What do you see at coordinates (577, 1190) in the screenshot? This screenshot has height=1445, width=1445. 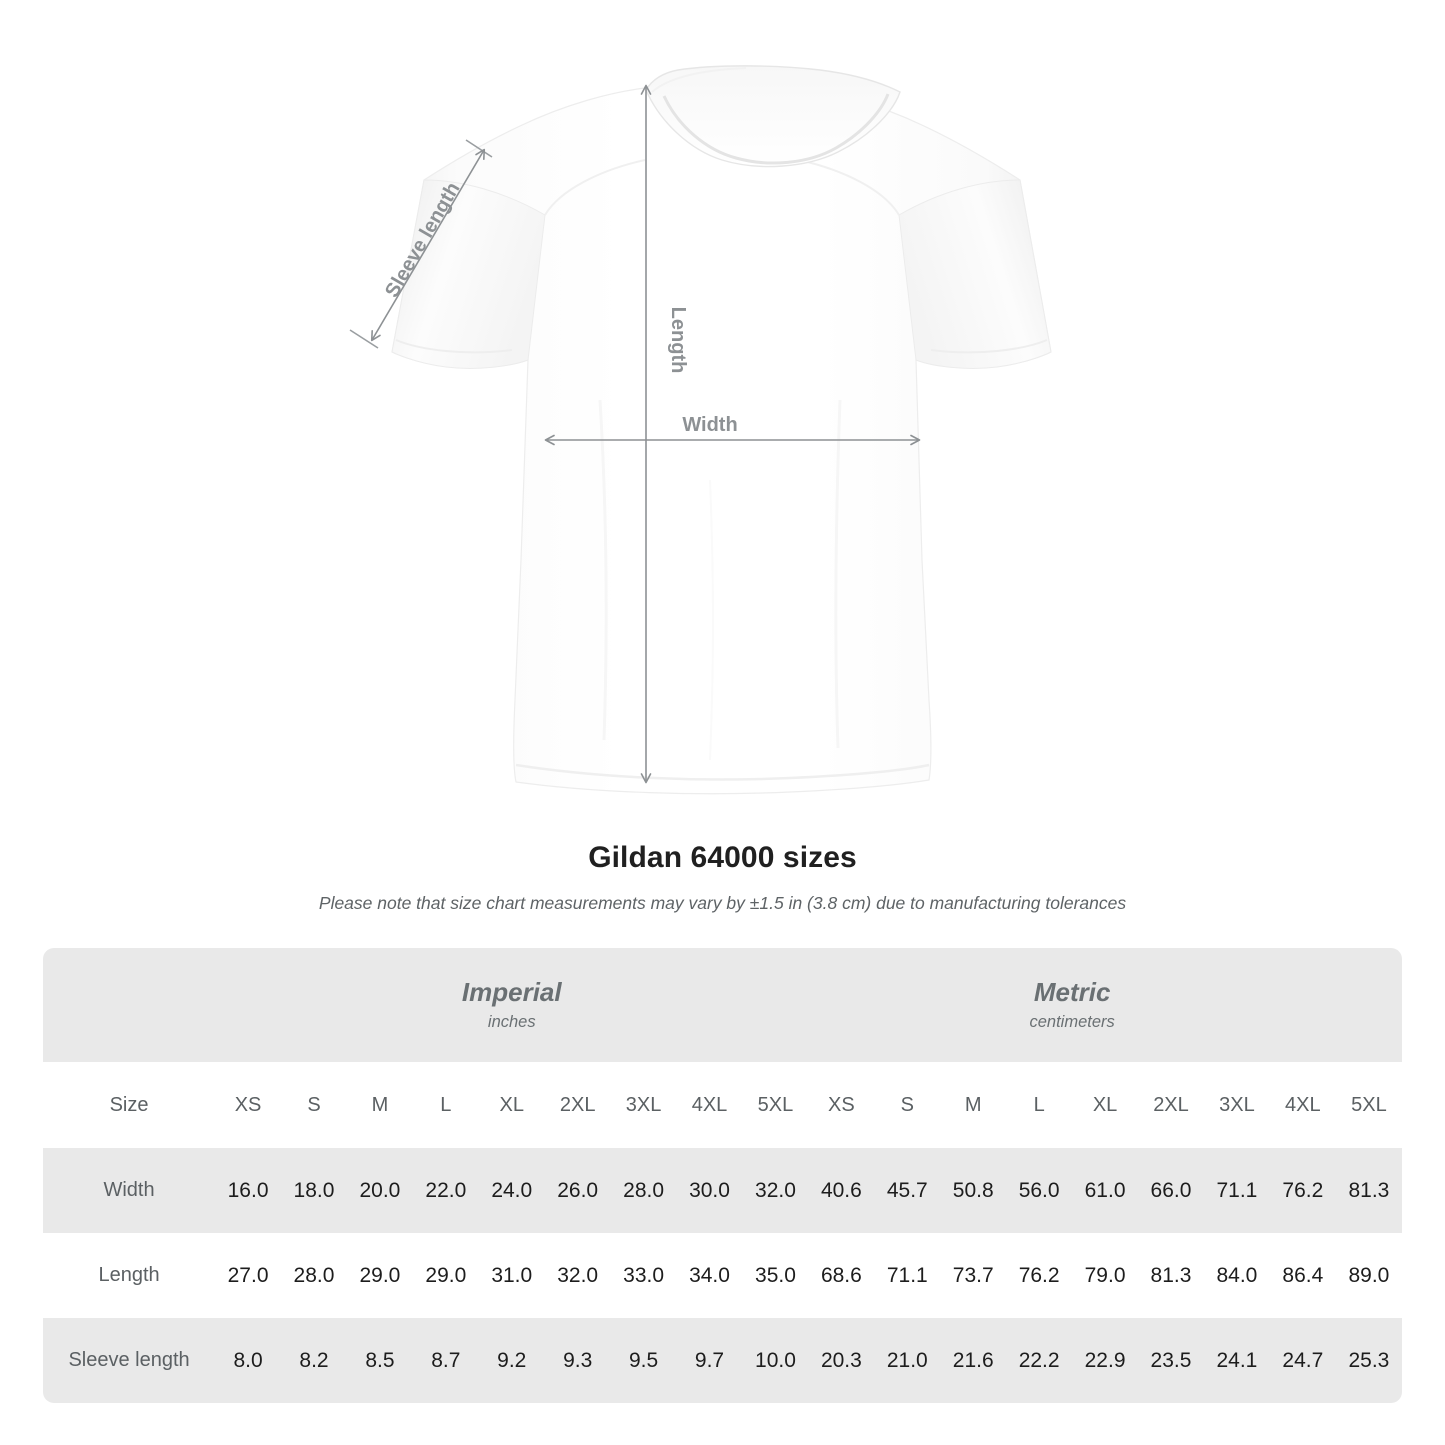 I see `cell-width-imperial-2xl: 26.0` at bounding box center [577, 1190].